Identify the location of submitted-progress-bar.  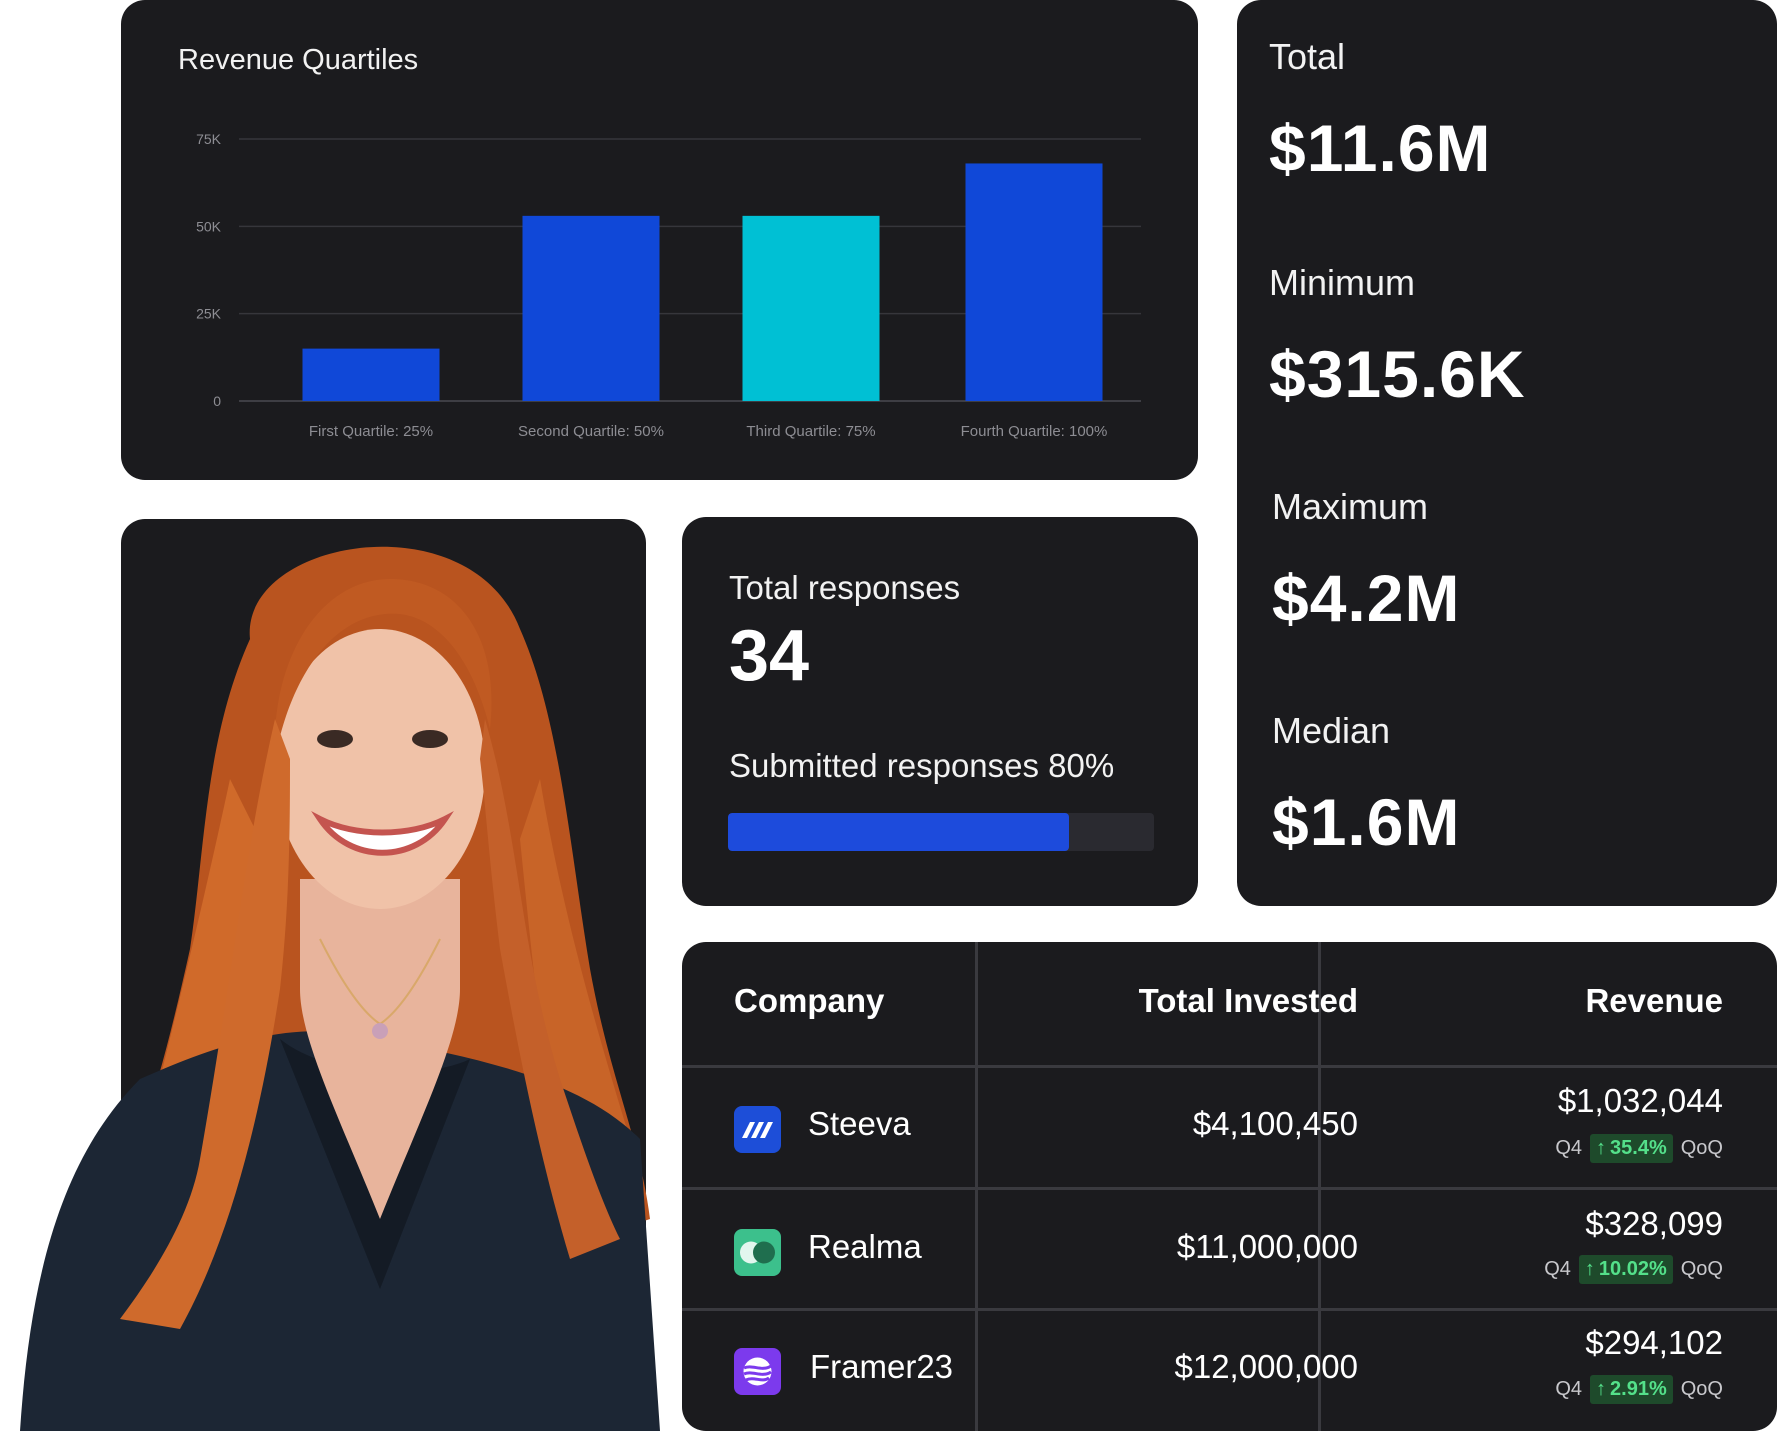
(941, 832).